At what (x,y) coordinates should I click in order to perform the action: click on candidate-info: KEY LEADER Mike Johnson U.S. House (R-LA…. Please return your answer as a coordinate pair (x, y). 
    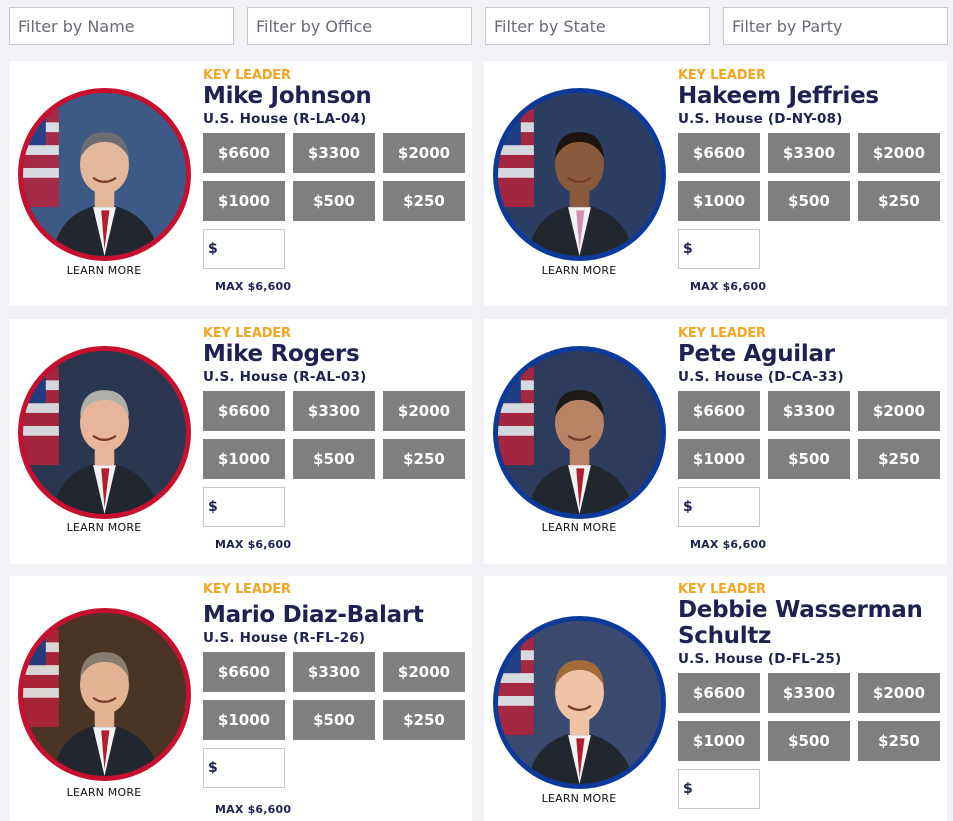
    Looking at the image, I should click on (334, 181).